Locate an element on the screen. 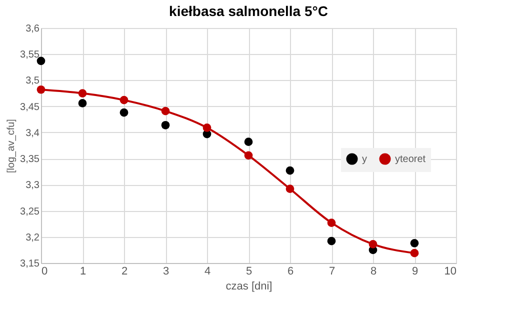 The width and height of the screenshot is (505, 334). y-tick-label: 3,3 is located at coordinates (33, 186).